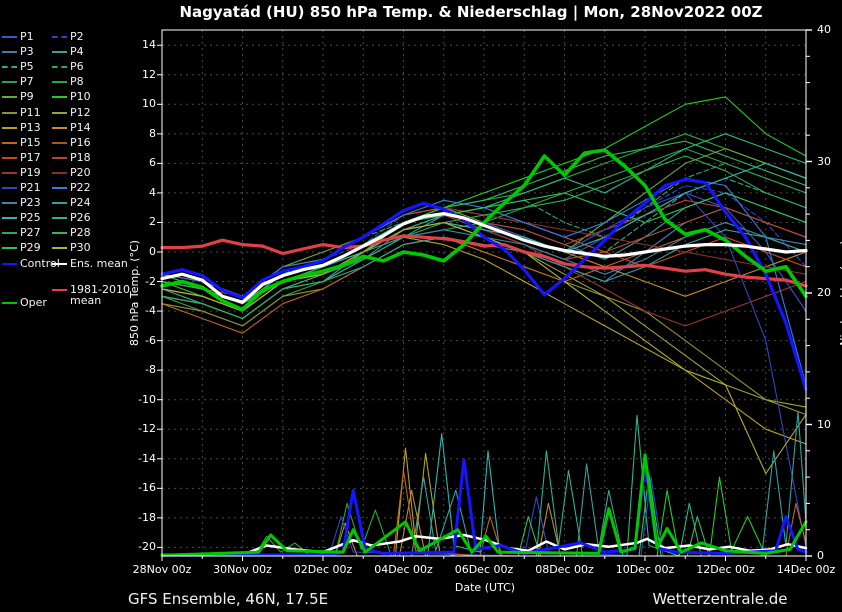 The width and height of the screenshot is (842, 612). What do you see at coordinates (30, 233) in the screenshot?
I see `legend-item-P27-label: P27` at bounding box center [30, 233].